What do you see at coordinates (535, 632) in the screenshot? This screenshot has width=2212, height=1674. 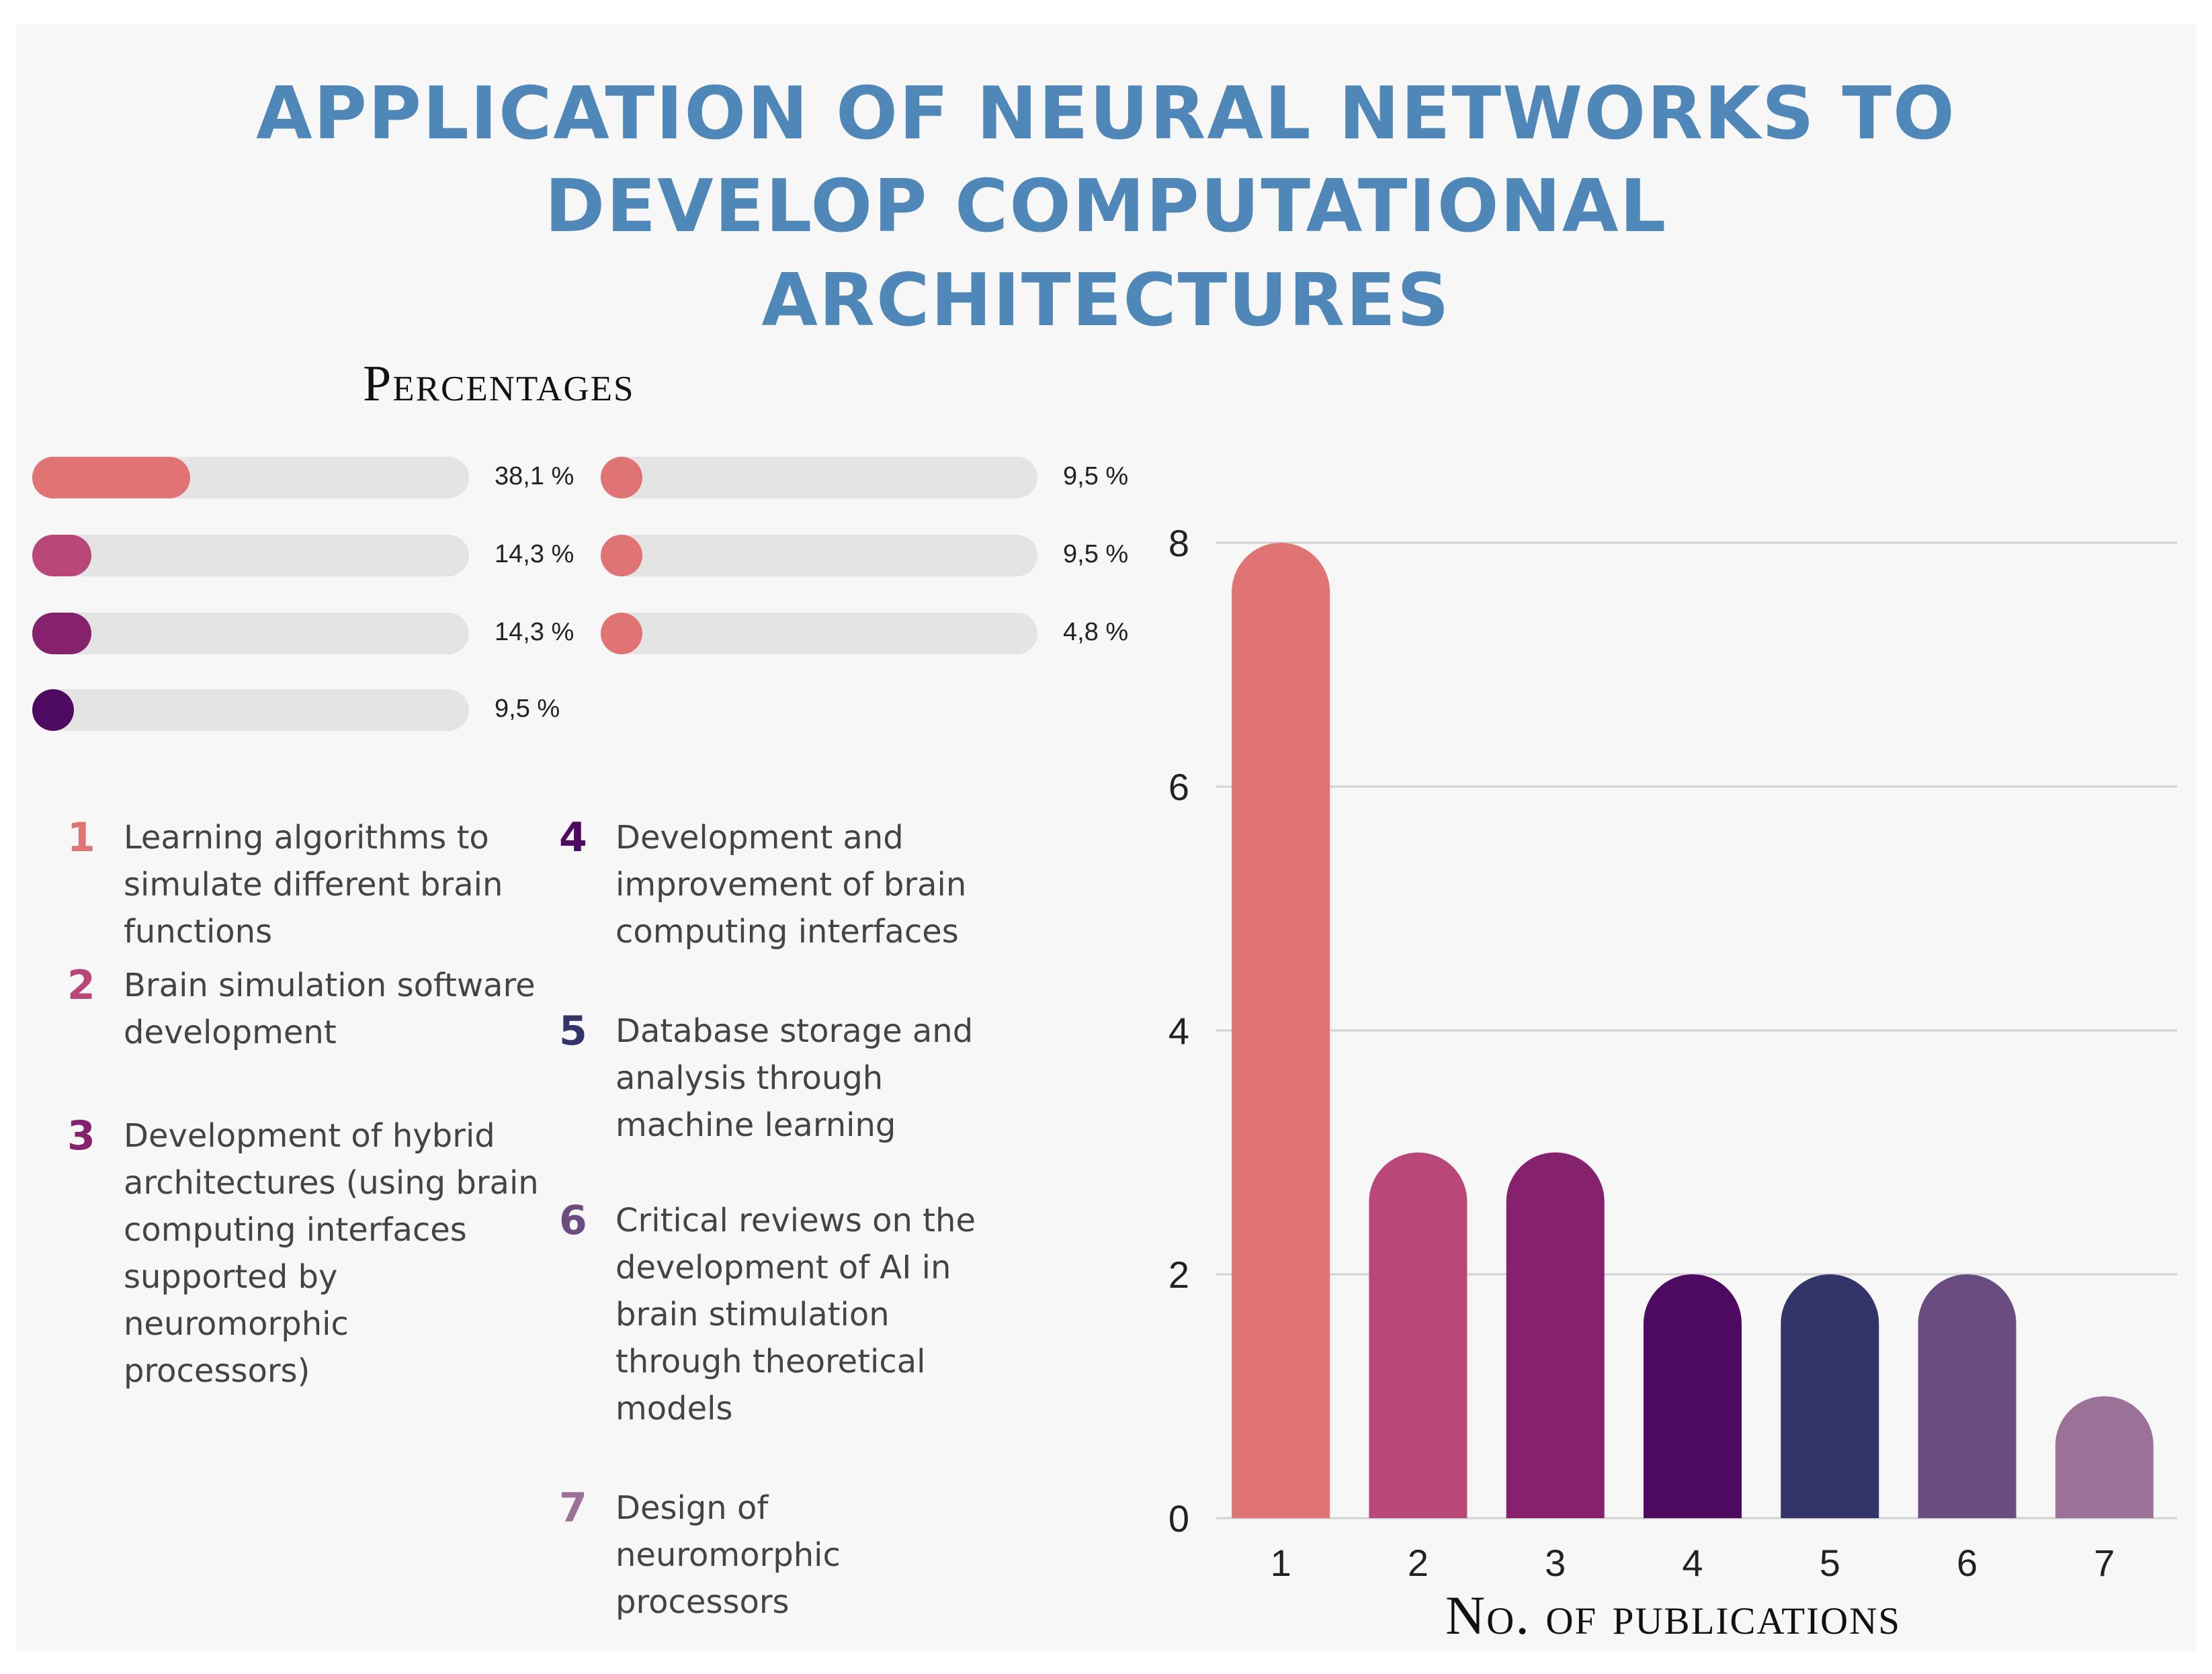 I see `percentage-label-3: 14,3 %` at bounding box center [535, 632].